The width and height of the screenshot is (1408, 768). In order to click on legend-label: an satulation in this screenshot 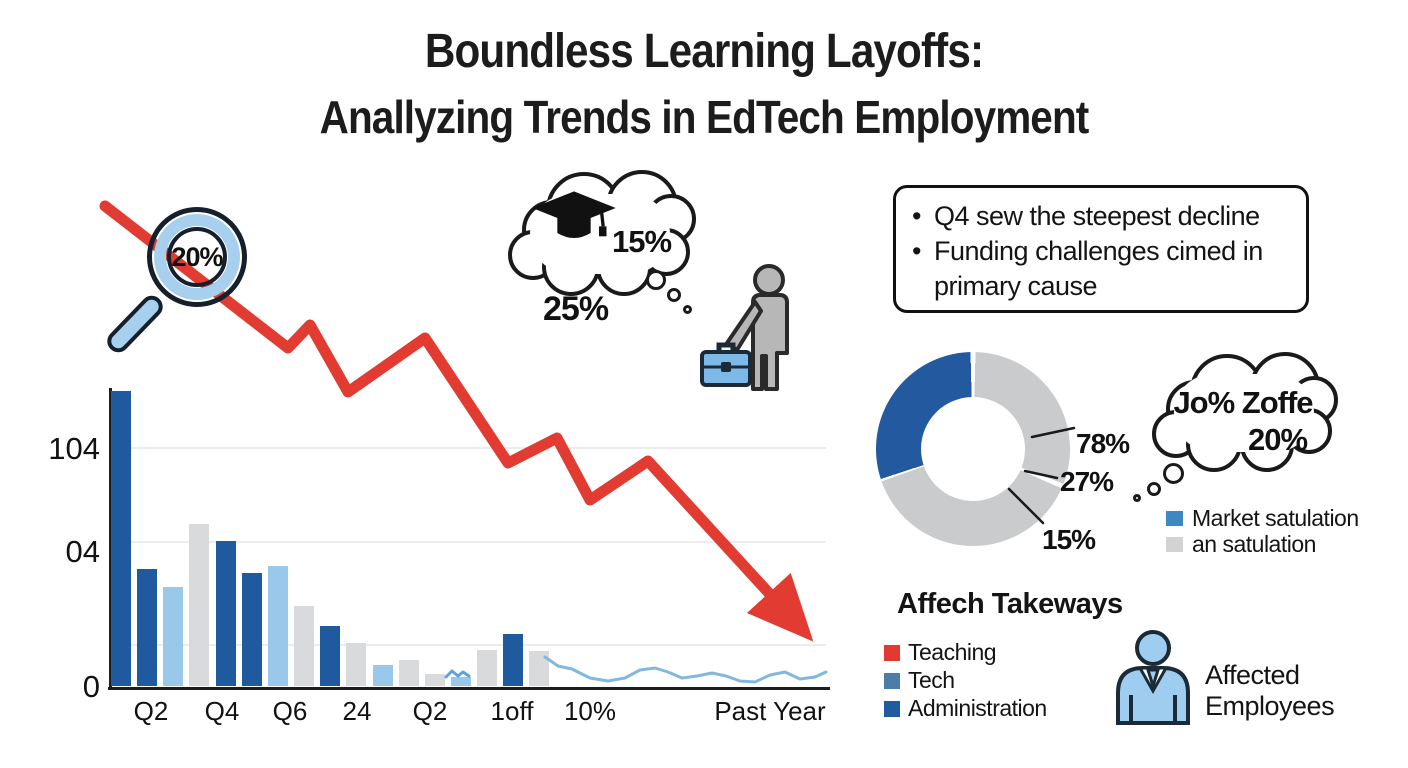, I will do `click(1254, 544)`.